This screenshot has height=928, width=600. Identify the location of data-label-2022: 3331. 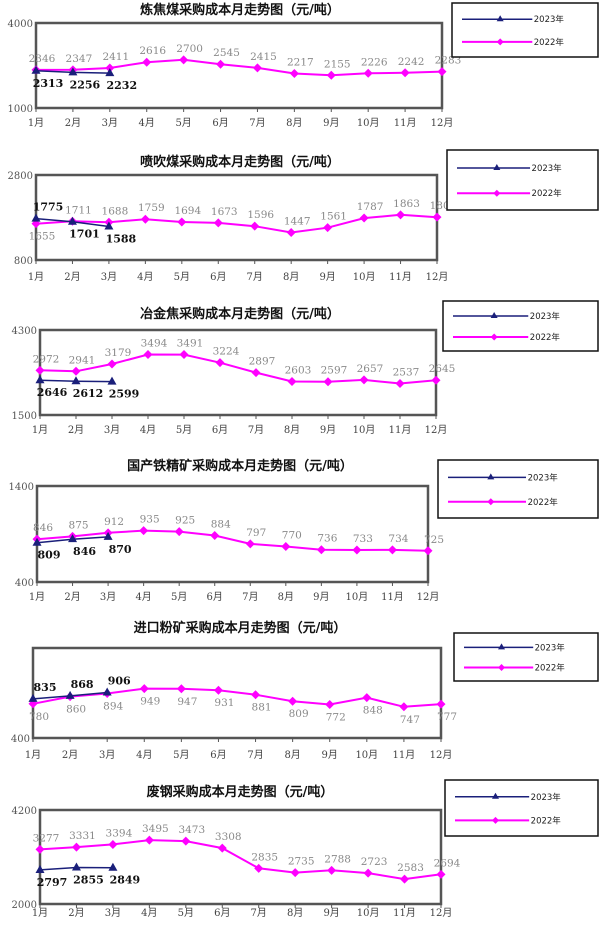
(82, 836).